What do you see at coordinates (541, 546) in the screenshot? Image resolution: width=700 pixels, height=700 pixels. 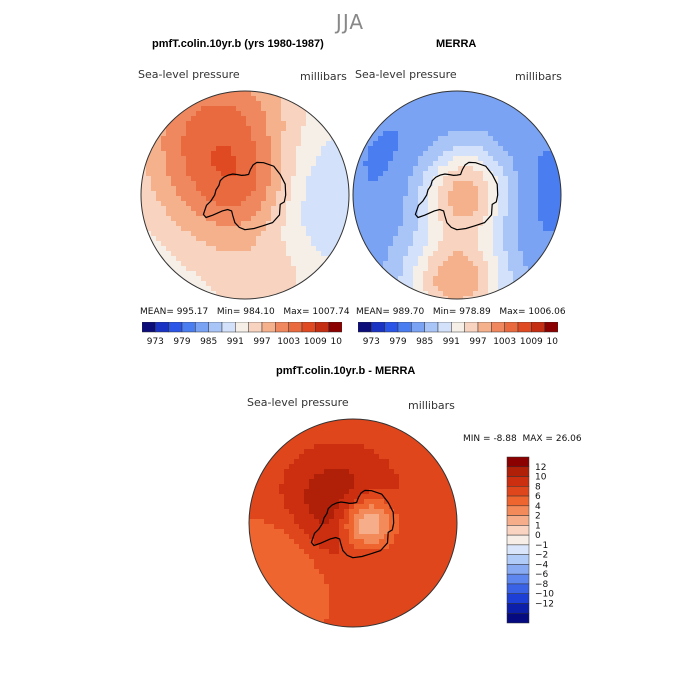 I see `colorbar-tick: −1` at bounding box center [541, 546].